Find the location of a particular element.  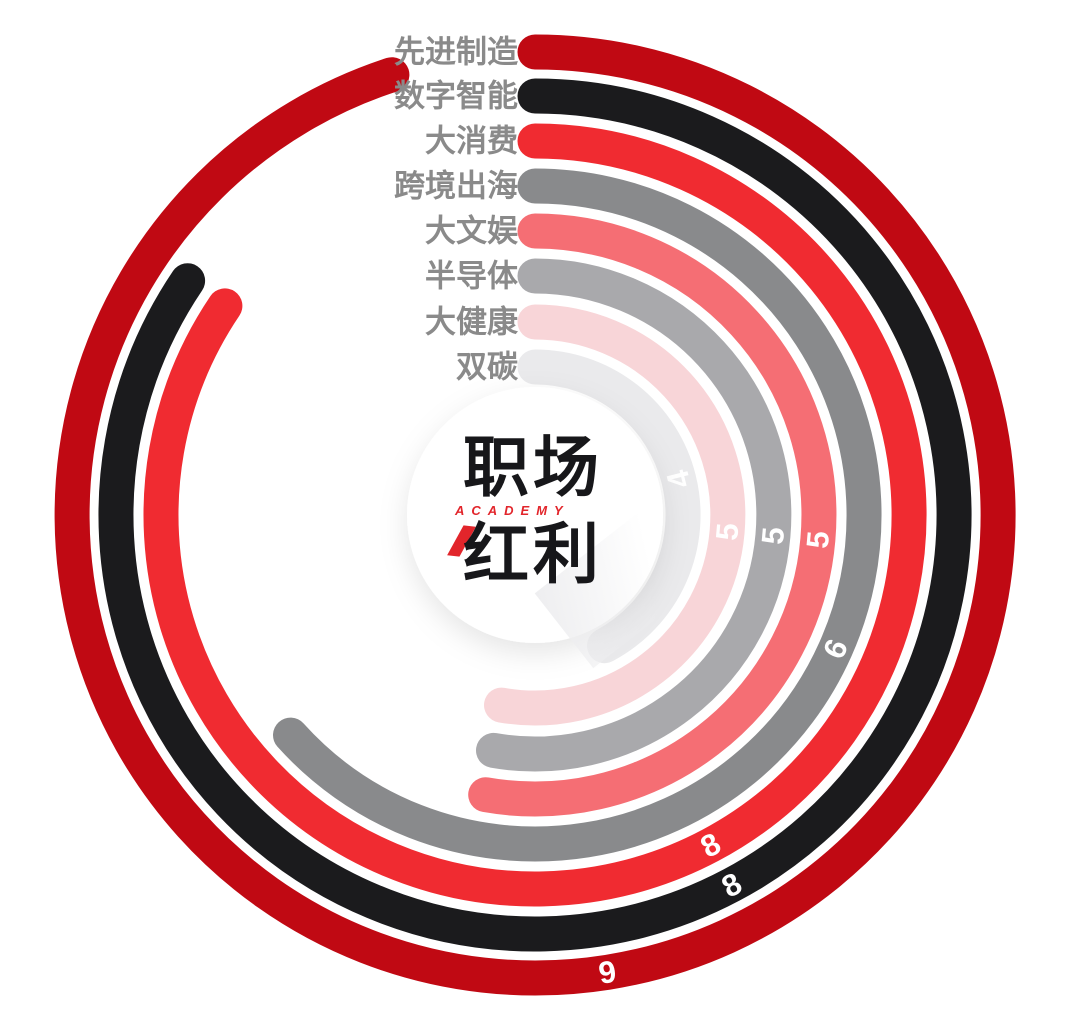

category-label-2: 数字智能 is located at coordinates (456, 96).